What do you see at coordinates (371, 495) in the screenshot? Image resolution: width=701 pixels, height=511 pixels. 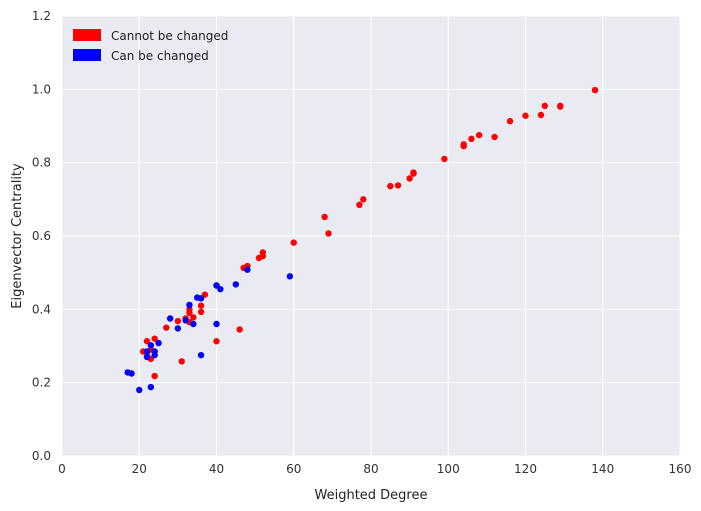 I see `x-axis-label: Weighted Degree` at bounding box center [371, 495].